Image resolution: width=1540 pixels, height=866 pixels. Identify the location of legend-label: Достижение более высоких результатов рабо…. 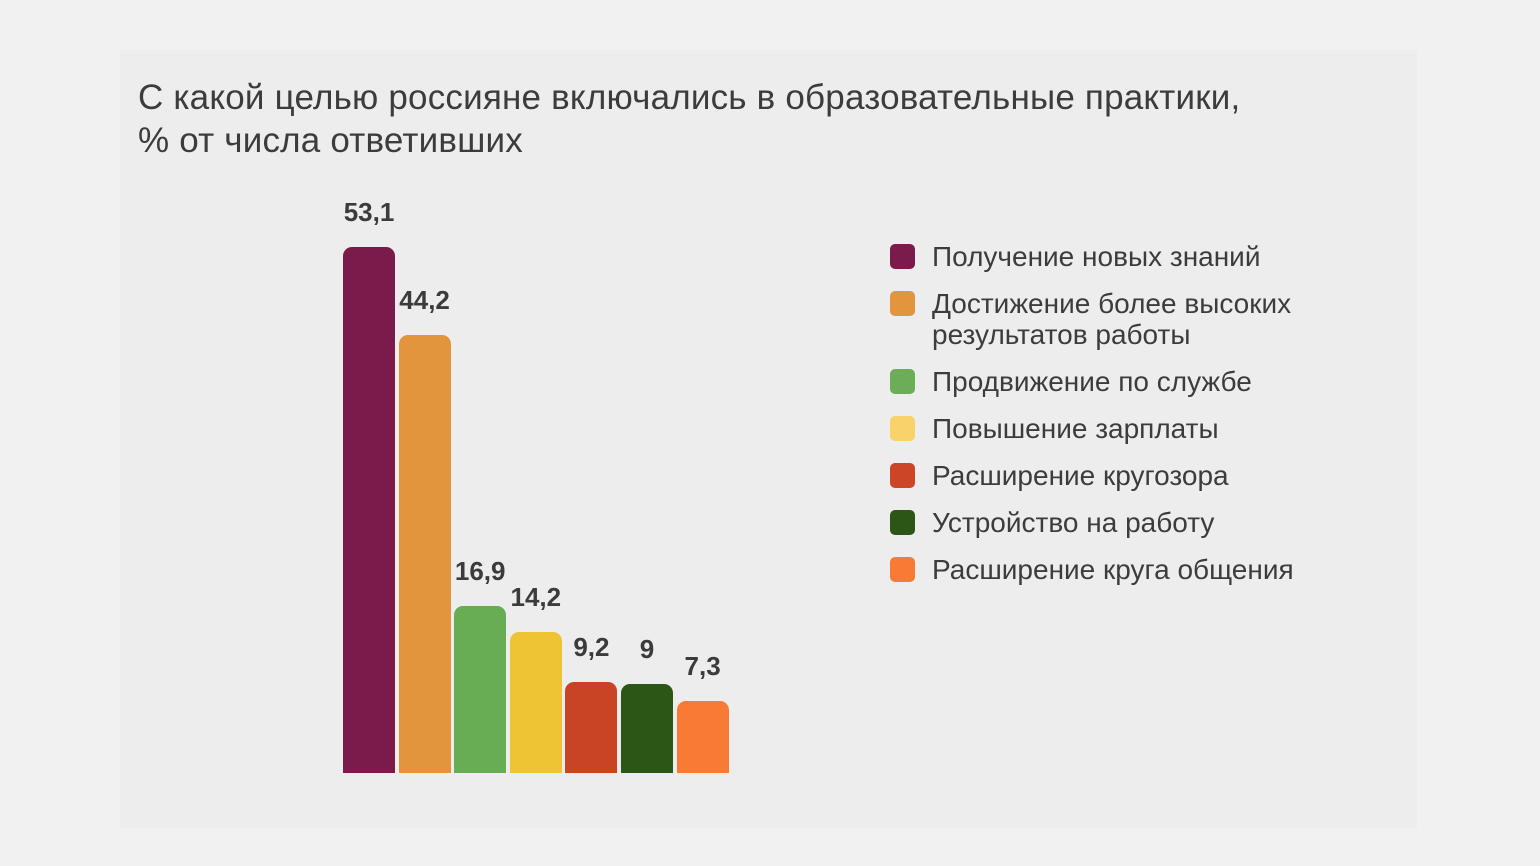
(1111, 319).